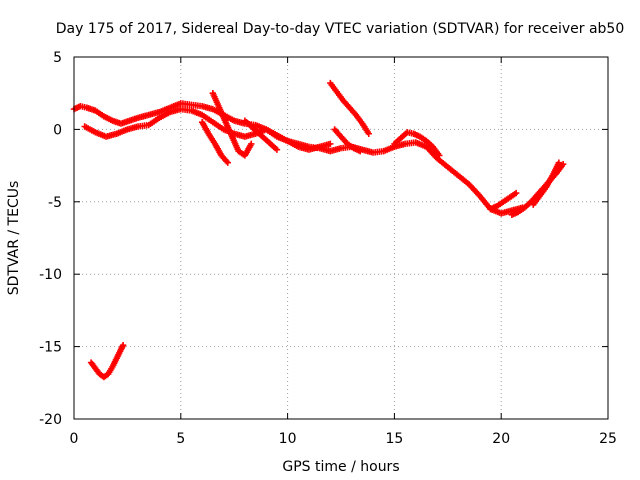  What do you see at coordinates (503, 201) in the screenshot?
I see `series-segment-20h-rise` at bounding box center [503, 201].